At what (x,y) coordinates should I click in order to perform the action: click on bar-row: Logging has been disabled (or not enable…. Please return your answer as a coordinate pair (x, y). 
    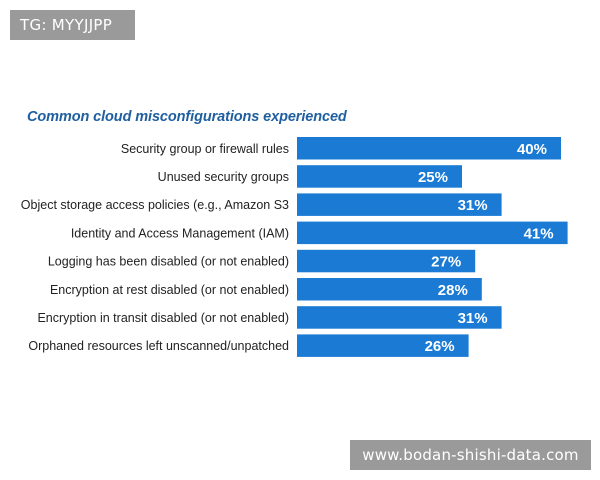
    Looking at the image, I should click on (262, 261).